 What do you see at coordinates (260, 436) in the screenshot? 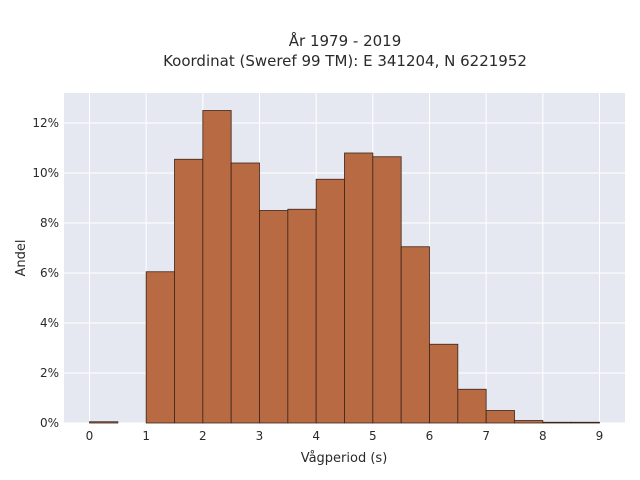
I see `x-tick-label: 3` at bounding box center [260, 436].